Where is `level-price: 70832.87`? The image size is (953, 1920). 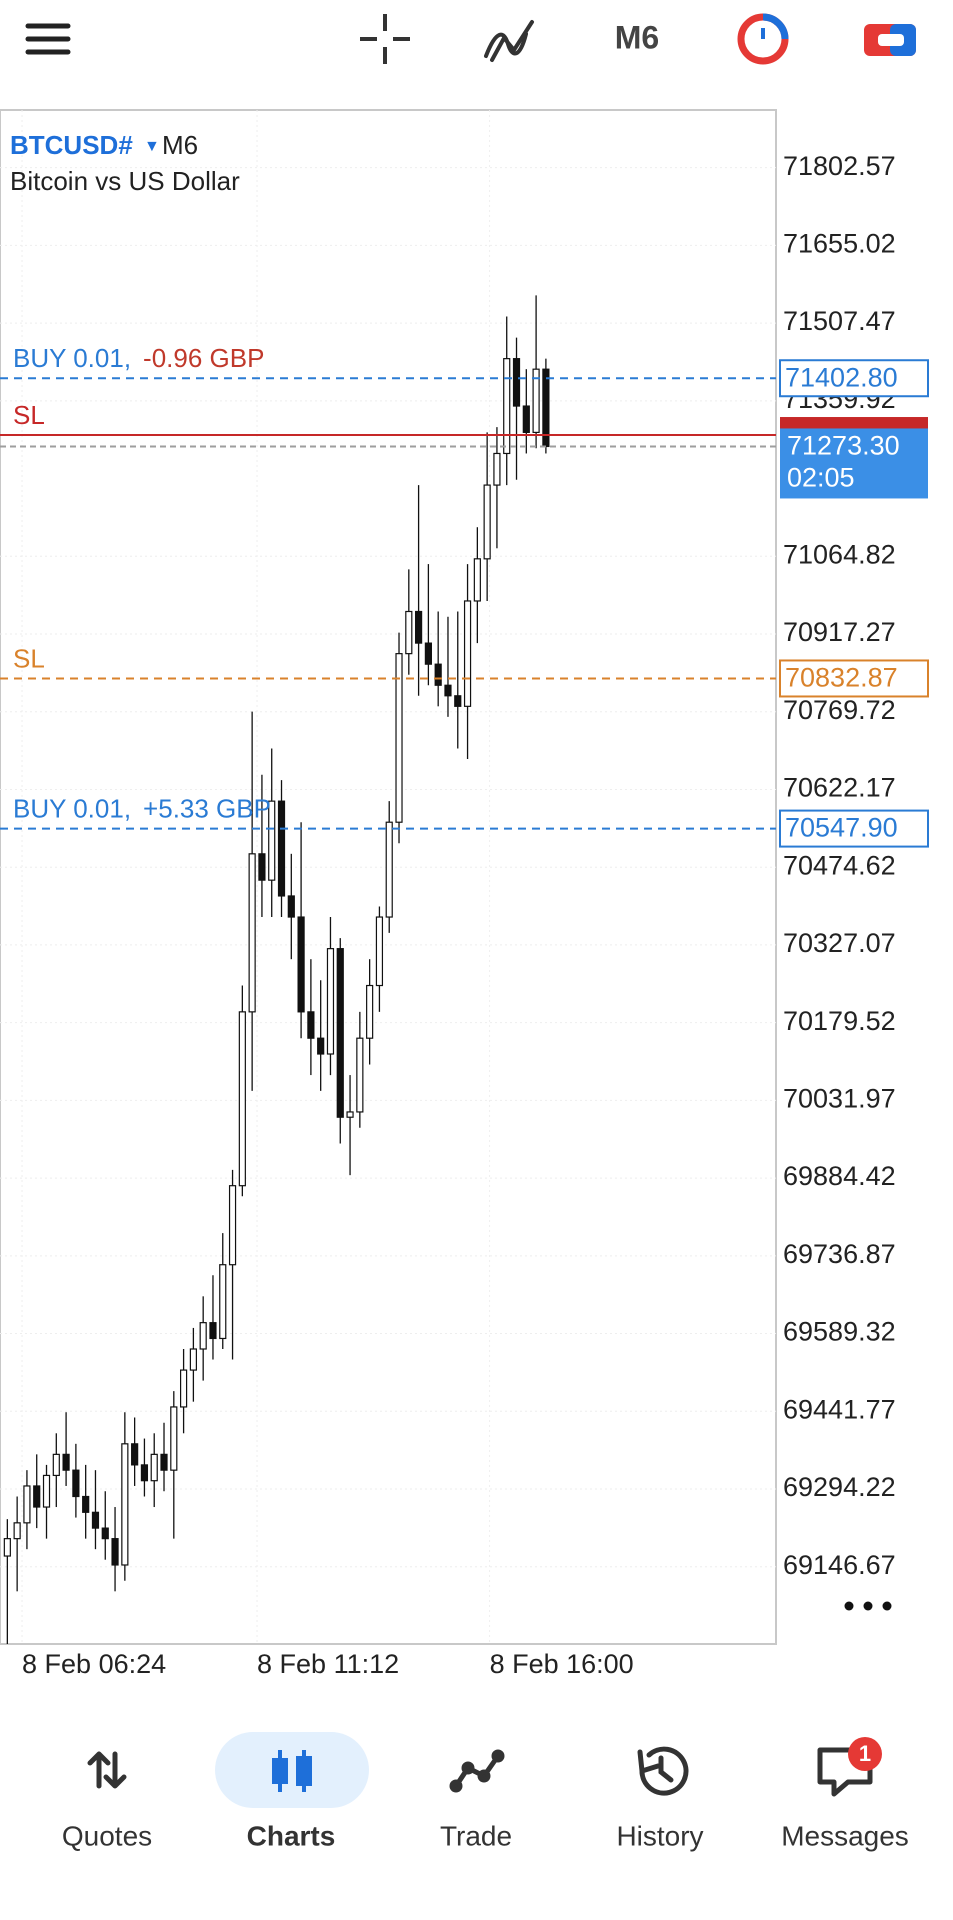 level-price: 70832.87 is located at coordinates (841, 678).